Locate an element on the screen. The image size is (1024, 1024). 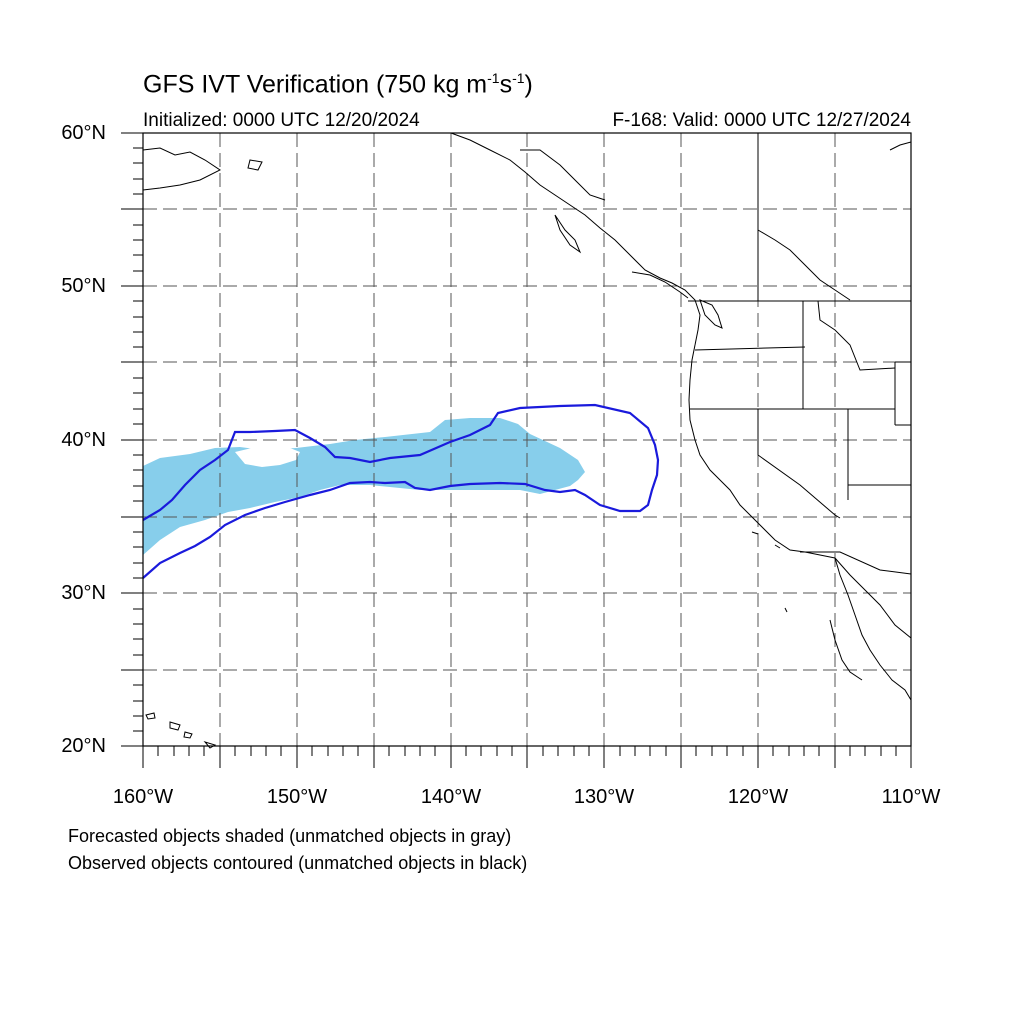
lon-ticks is located at coordinates (527, 757).